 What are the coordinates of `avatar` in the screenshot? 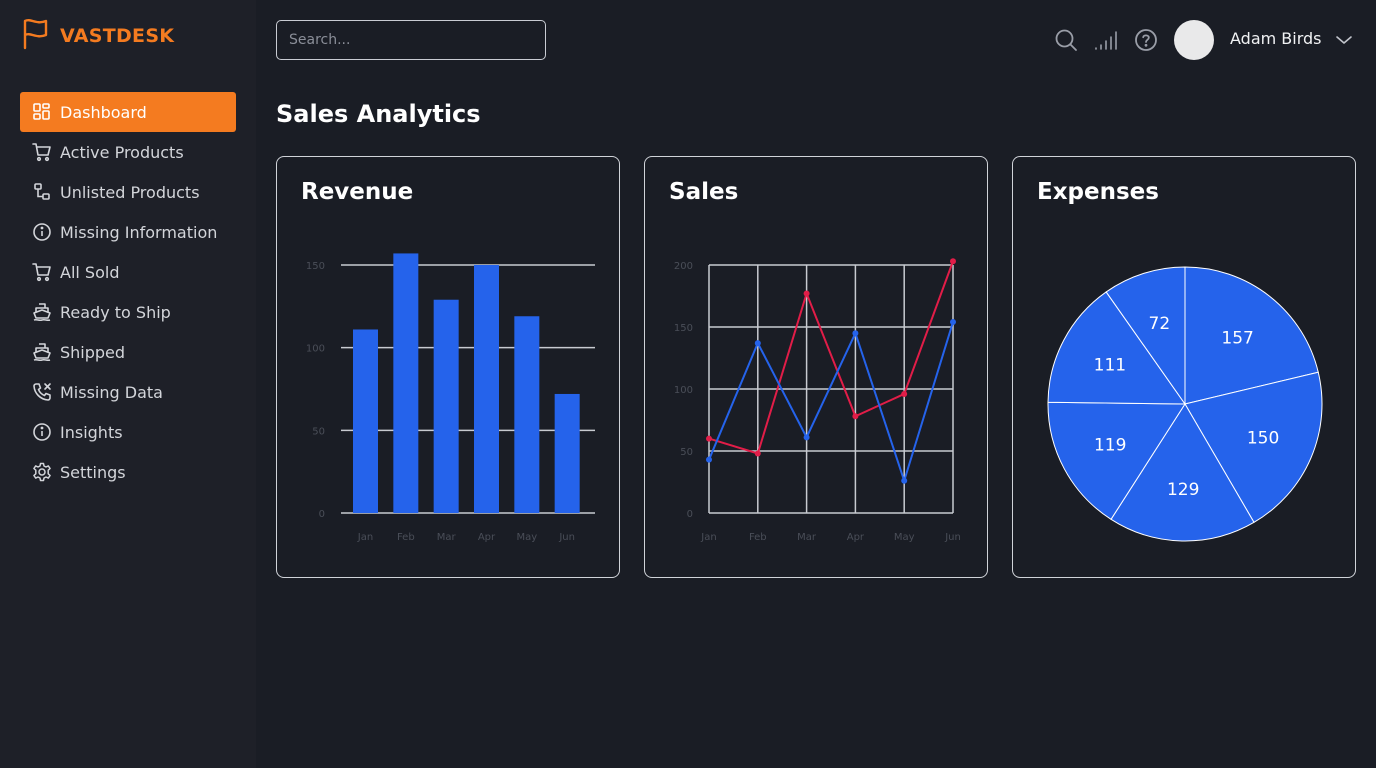 It's located at (1194, 40).